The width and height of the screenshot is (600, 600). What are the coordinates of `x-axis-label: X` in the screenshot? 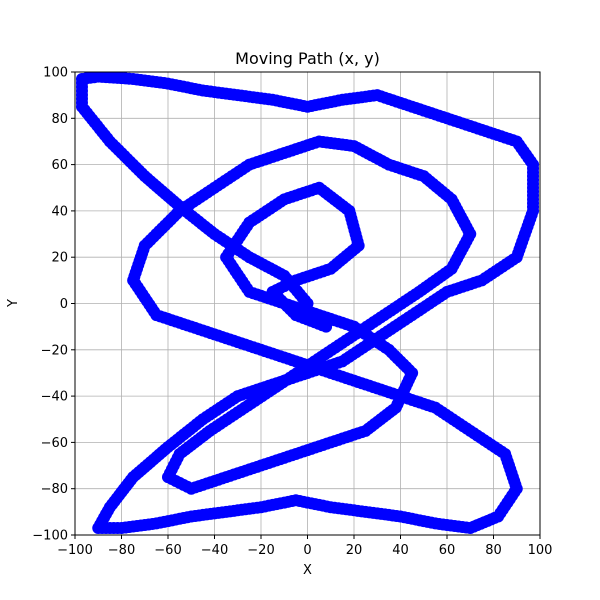 It's located at (307, 570).